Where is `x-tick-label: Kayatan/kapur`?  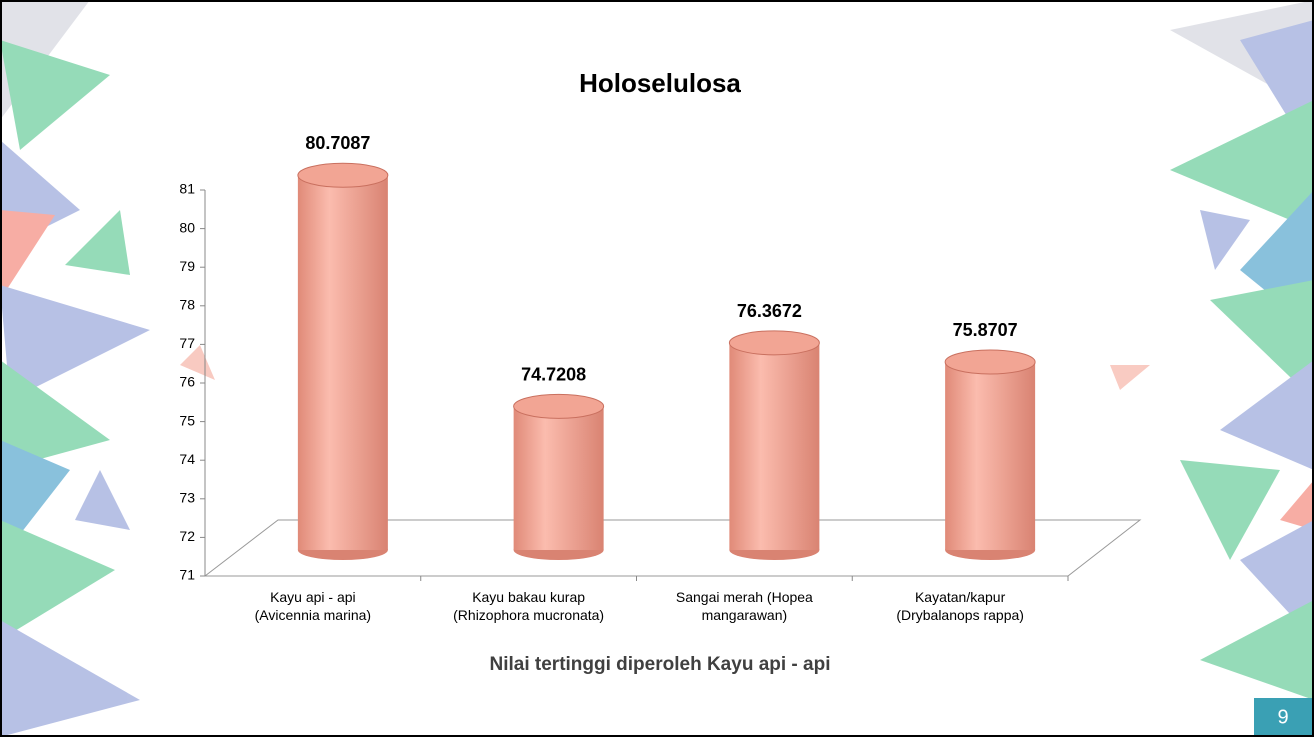
x-tick-label: Kayatan/kapur is located at coordinates (960, 597).